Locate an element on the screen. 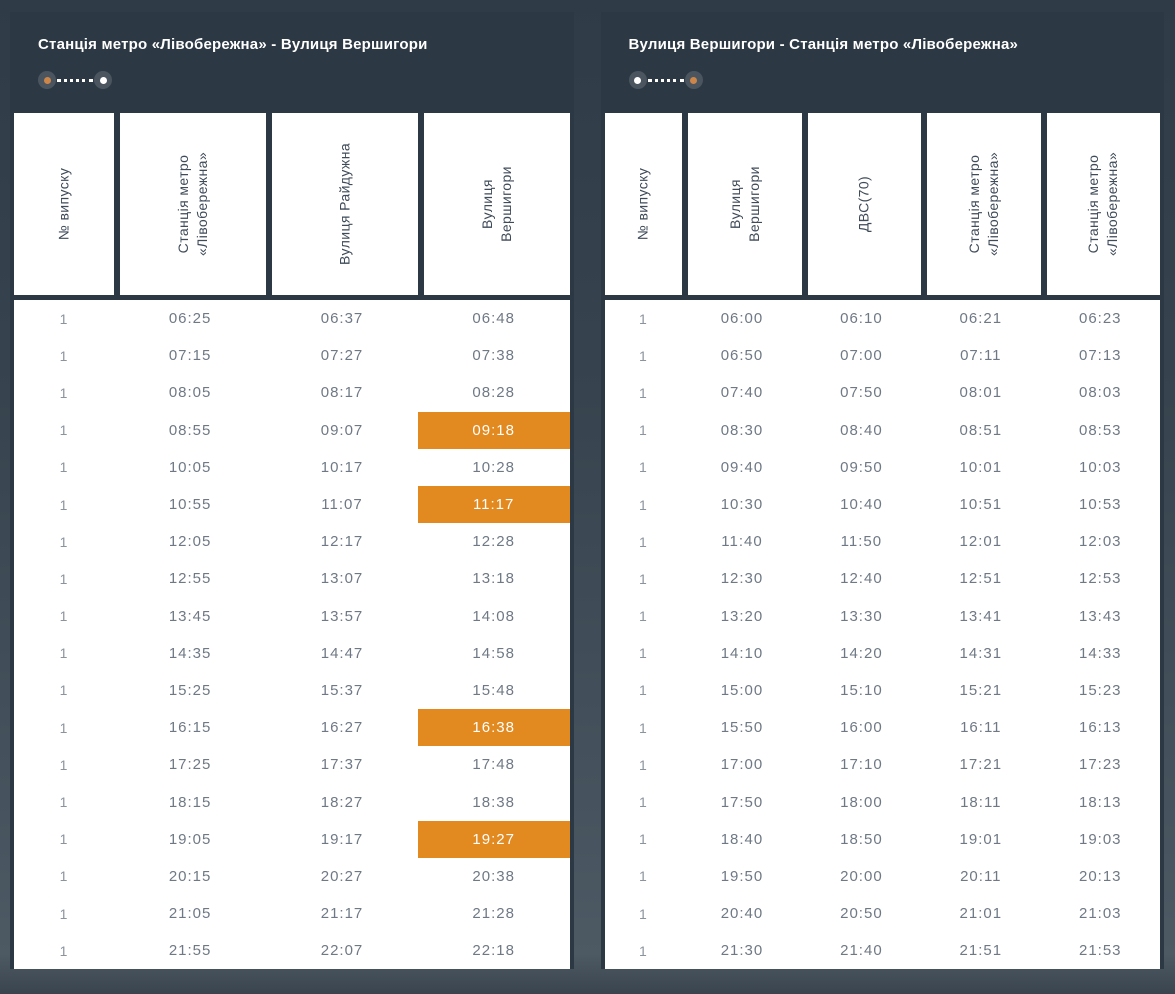 This screenshot has width=1175, height=994. table-row: 1 13:45 13:57 14:08 is located at coordinates (292, 616).